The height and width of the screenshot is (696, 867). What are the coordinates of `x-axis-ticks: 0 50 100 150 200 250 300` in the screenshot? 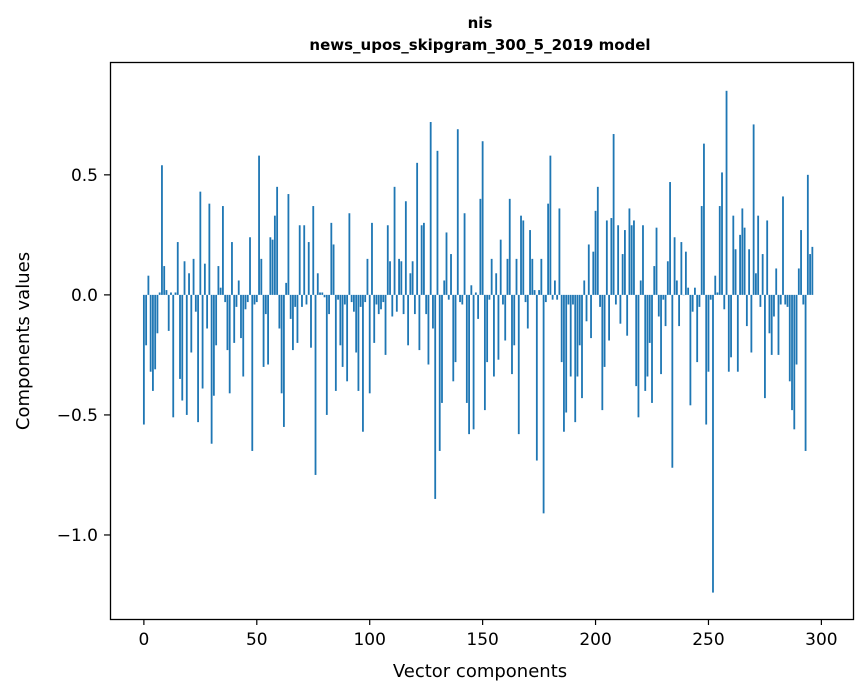 It's located at (488, 634).